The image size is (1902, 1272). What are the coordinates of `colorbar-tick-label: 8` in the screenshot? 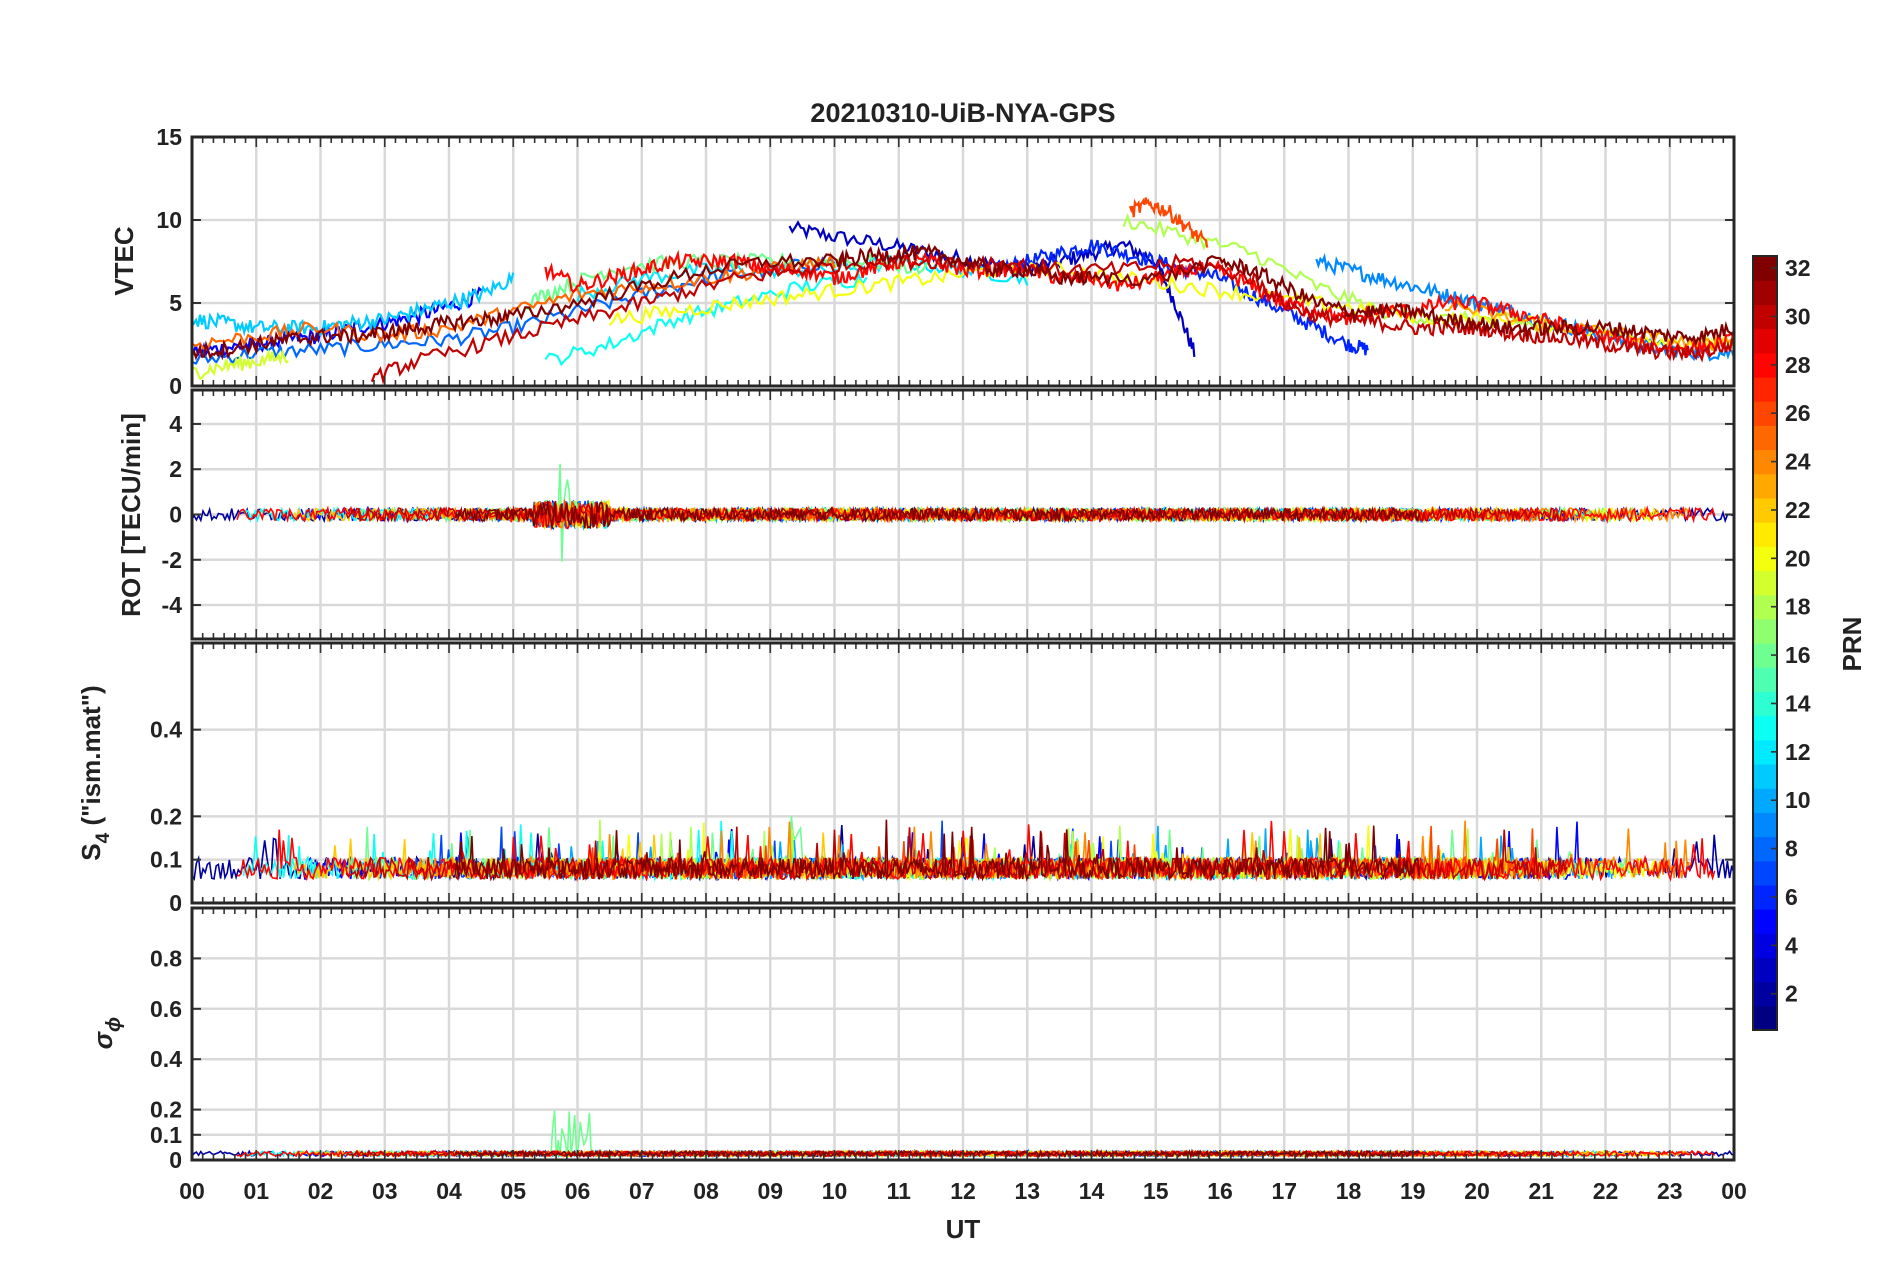 It's located at (1791, 849).